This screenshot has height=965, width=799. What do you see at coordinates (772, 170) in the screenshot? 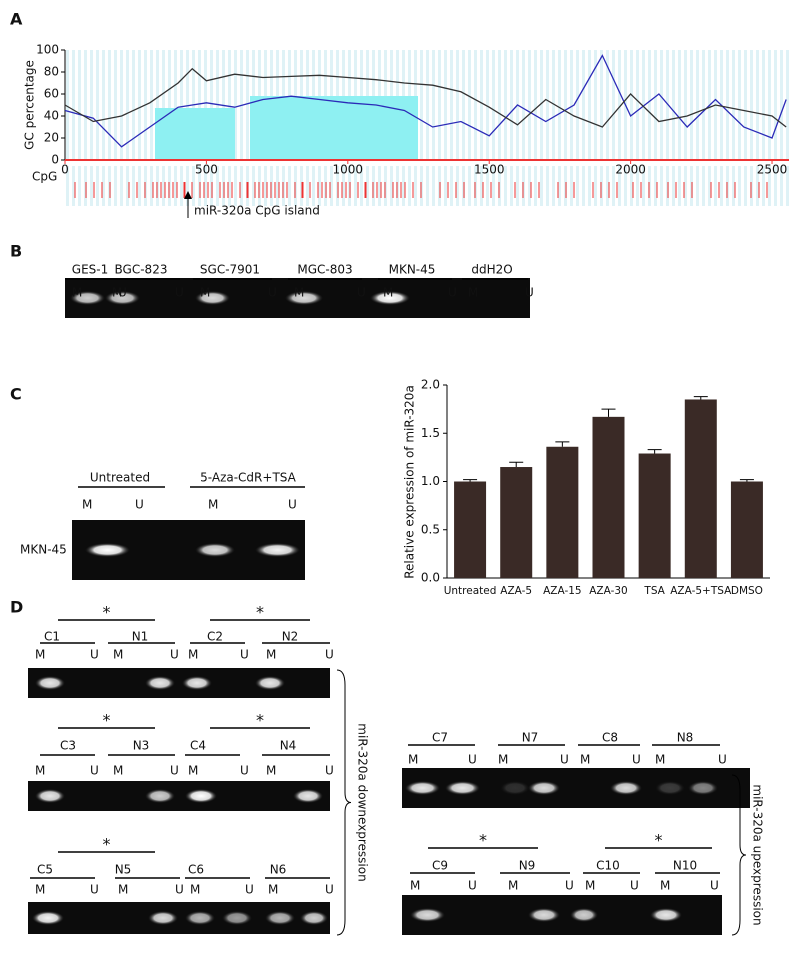
I see `x-tick-label: 2500` at bounding box center [772, 170].